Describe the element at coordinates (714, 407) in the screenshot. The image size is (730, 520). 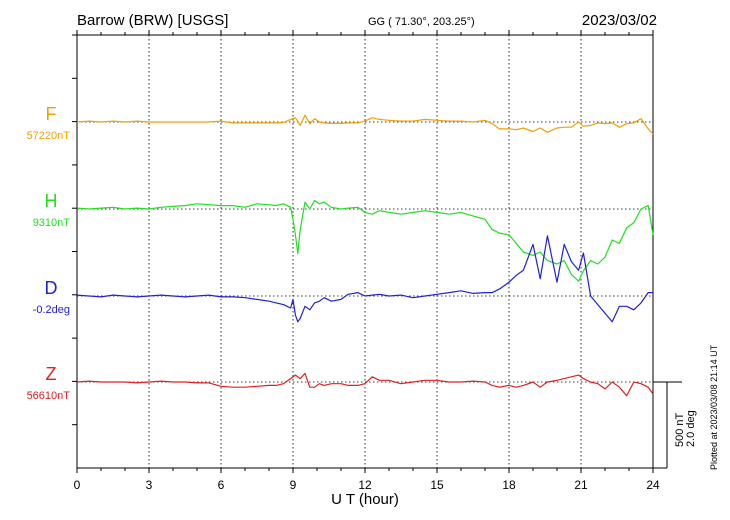
I see `plotted-at-note: Plotted at 2023/03/08 21:14 UT` at that location.